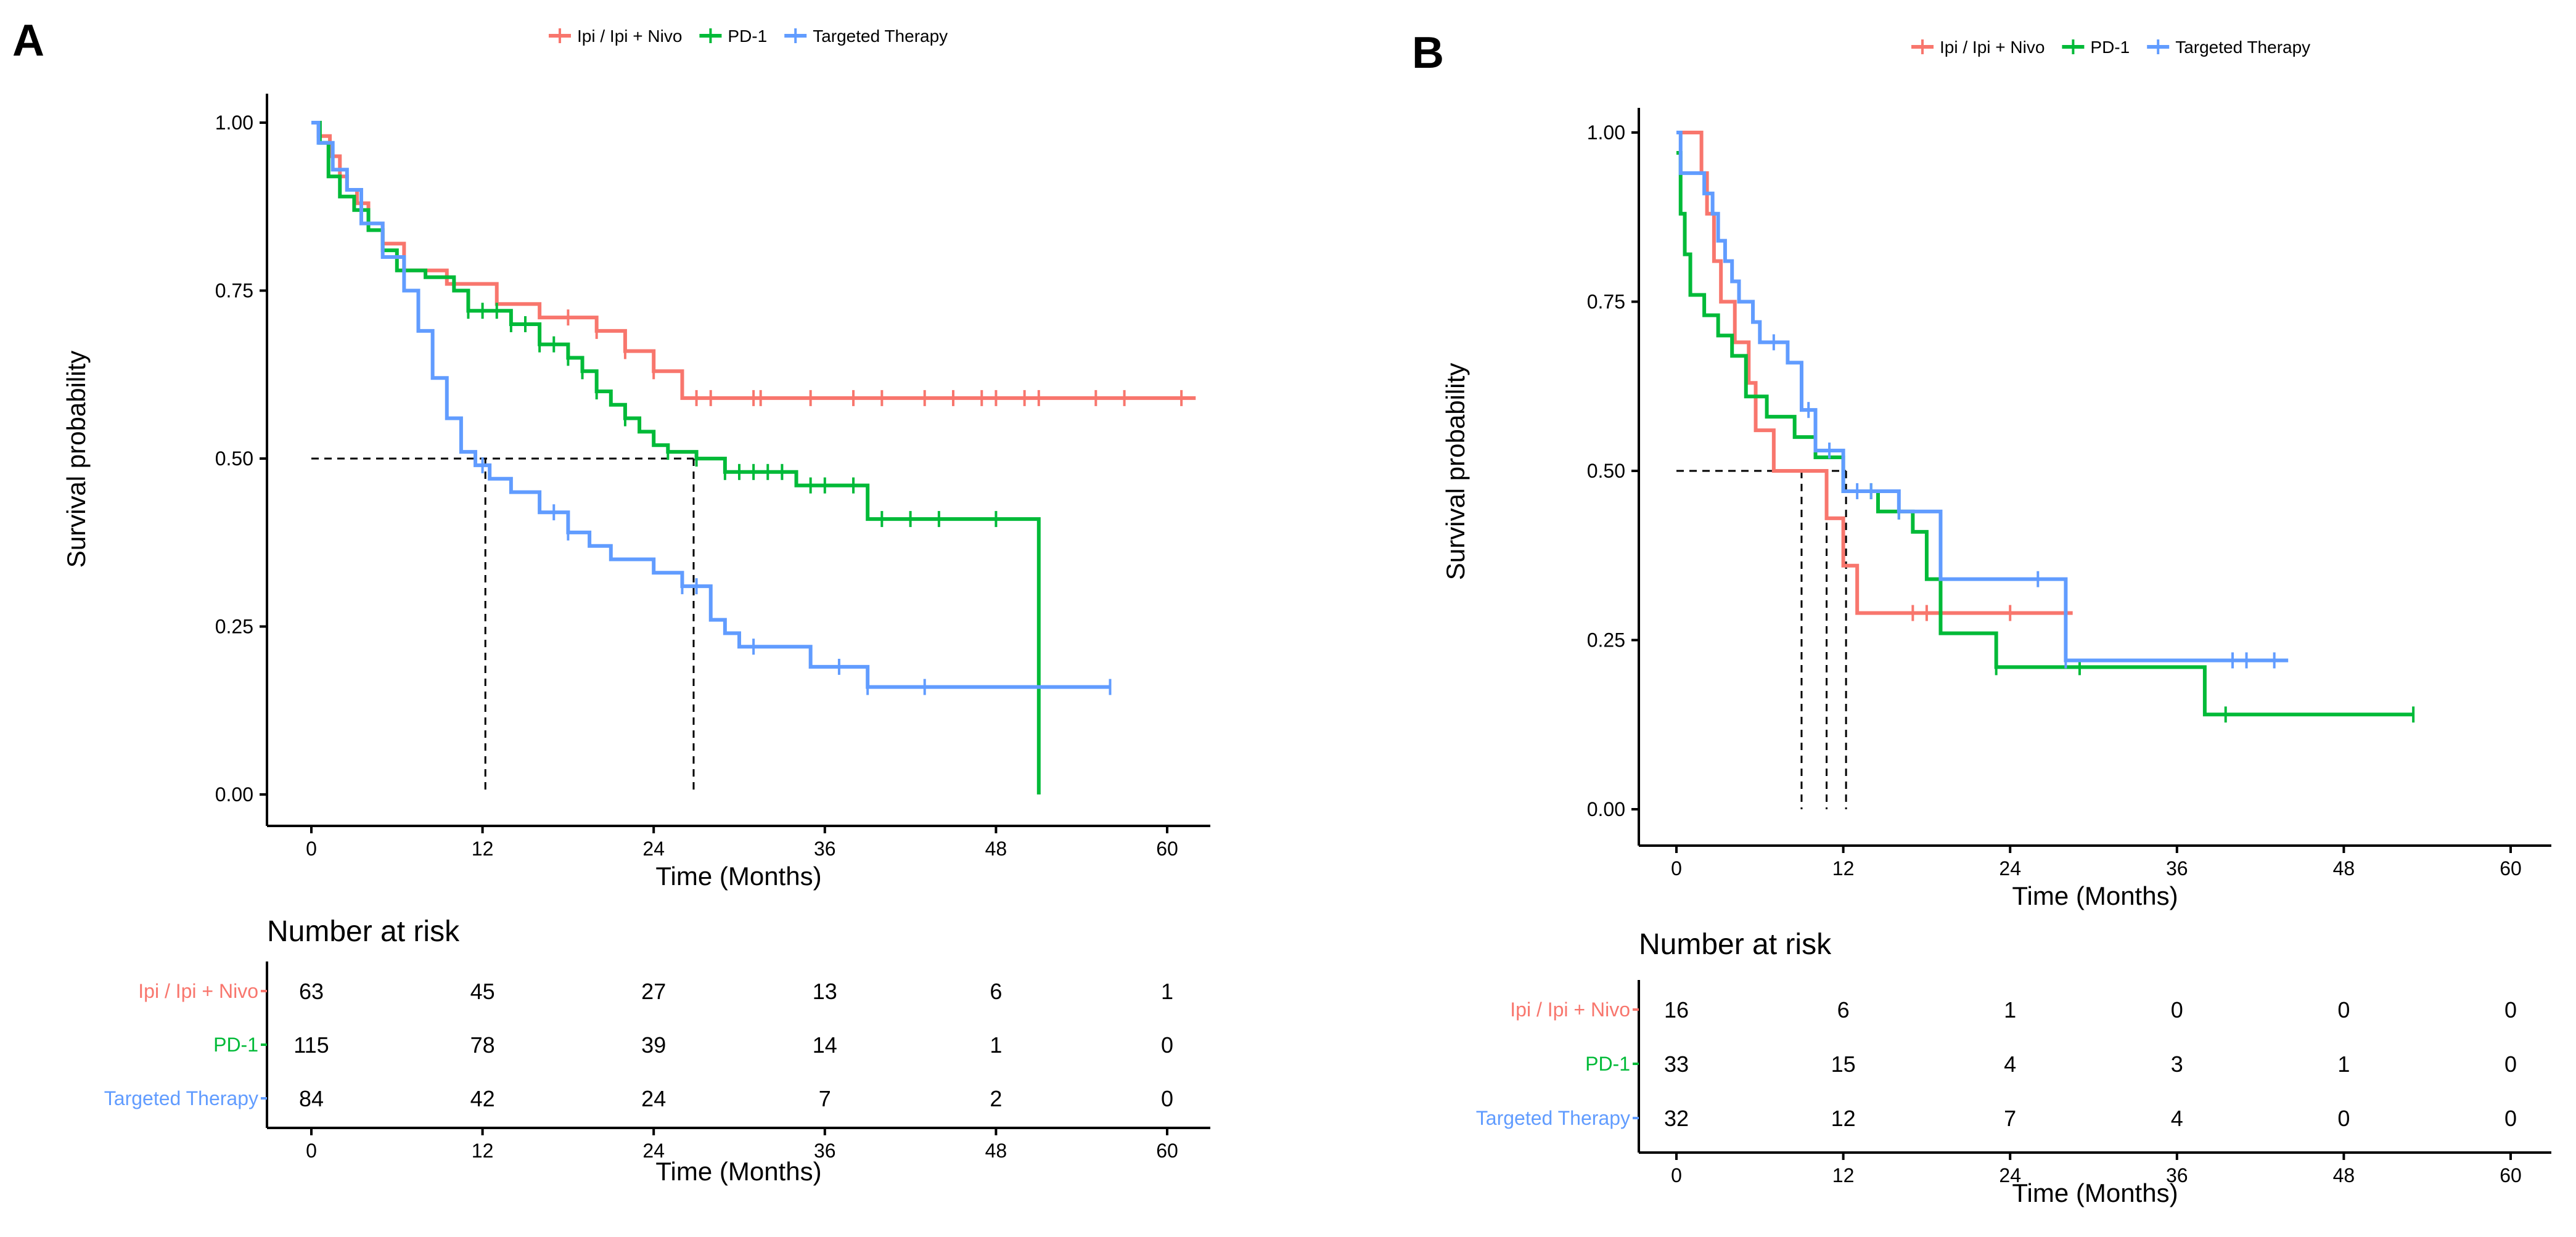 The width and height of the screenshot is (2576, 1237). I want to click on risk-count: 32, so click(1676, 1118).